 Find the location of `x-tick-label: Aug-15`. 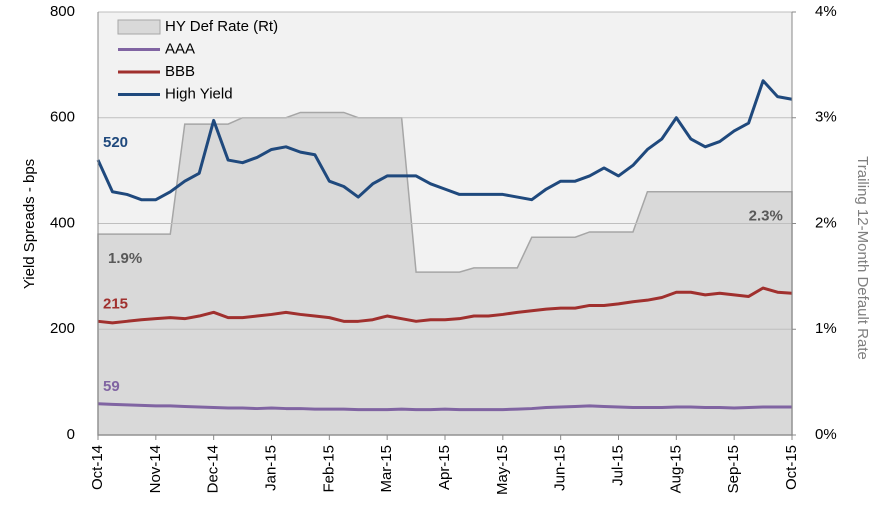

x-tick-label: Aug-15 is located at coordinates (675, 469).